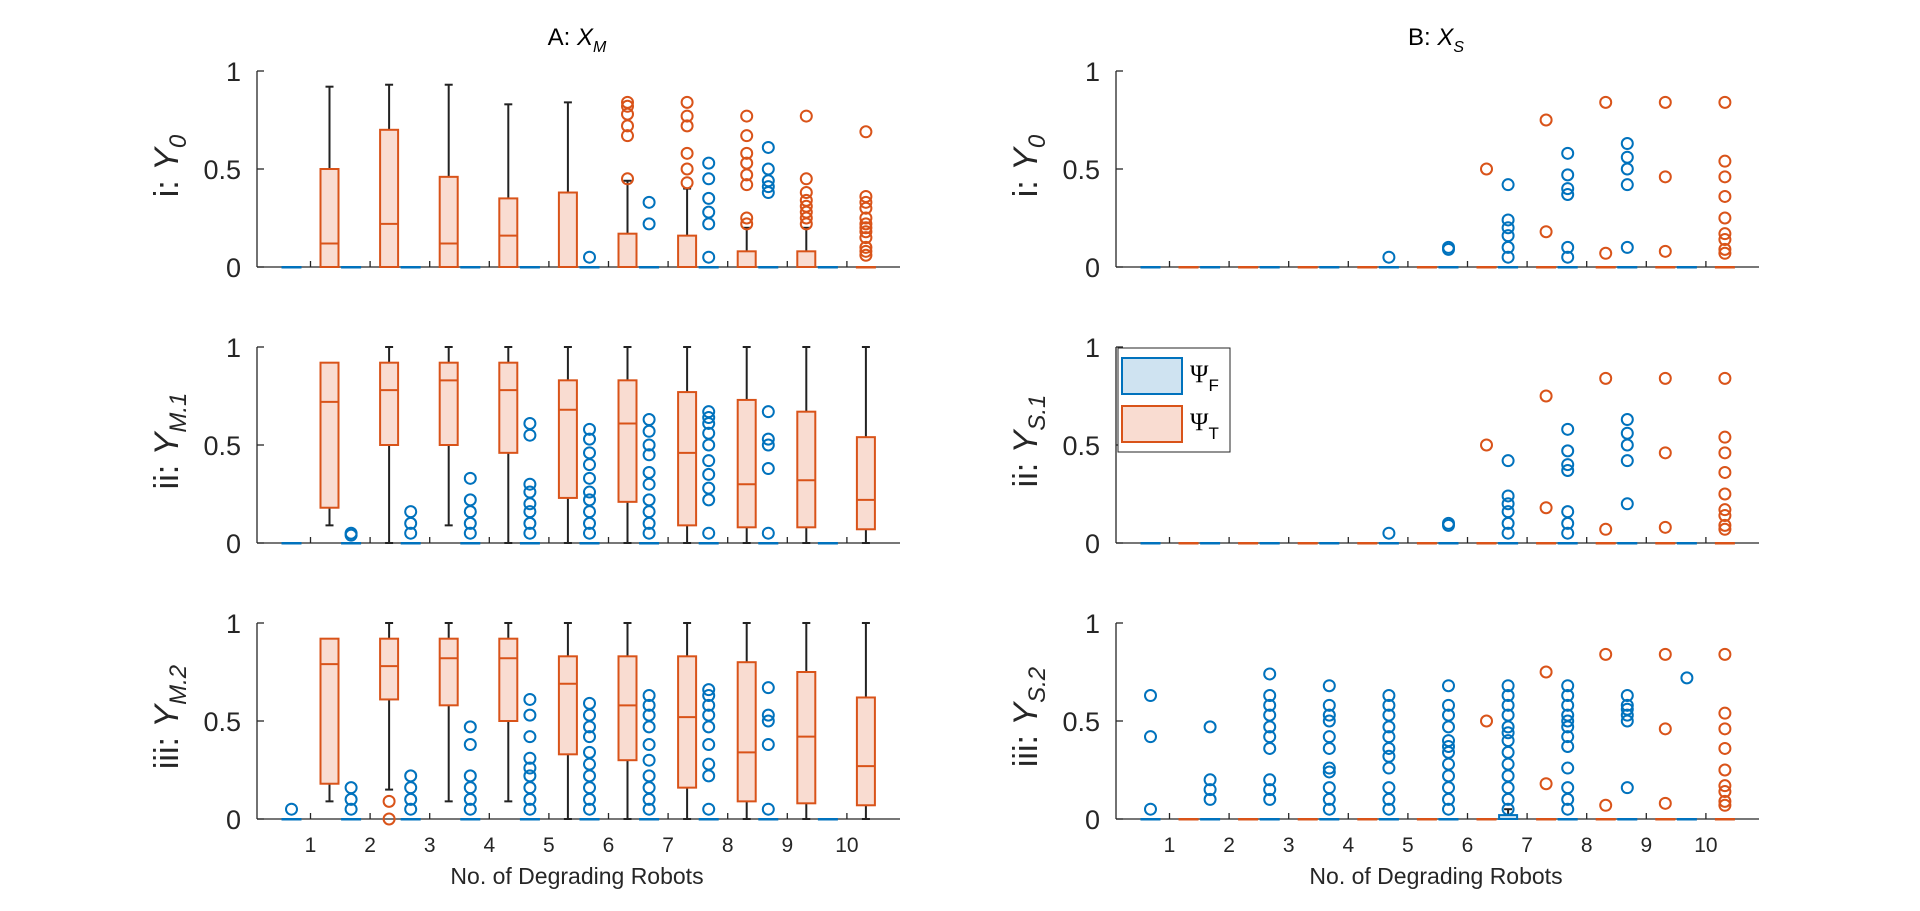  I want to click on panel-B-ii: 00.51, so click(1410, 446).